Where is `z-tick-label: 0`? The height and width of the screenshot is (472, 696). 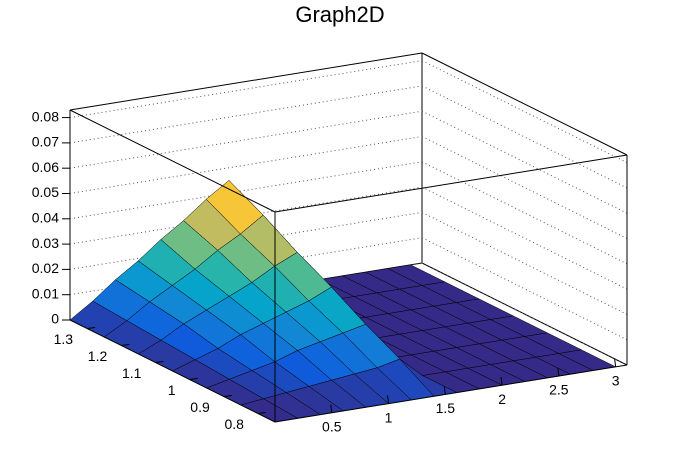 z-tick-label: 0 is located at coordinates (55, 319).